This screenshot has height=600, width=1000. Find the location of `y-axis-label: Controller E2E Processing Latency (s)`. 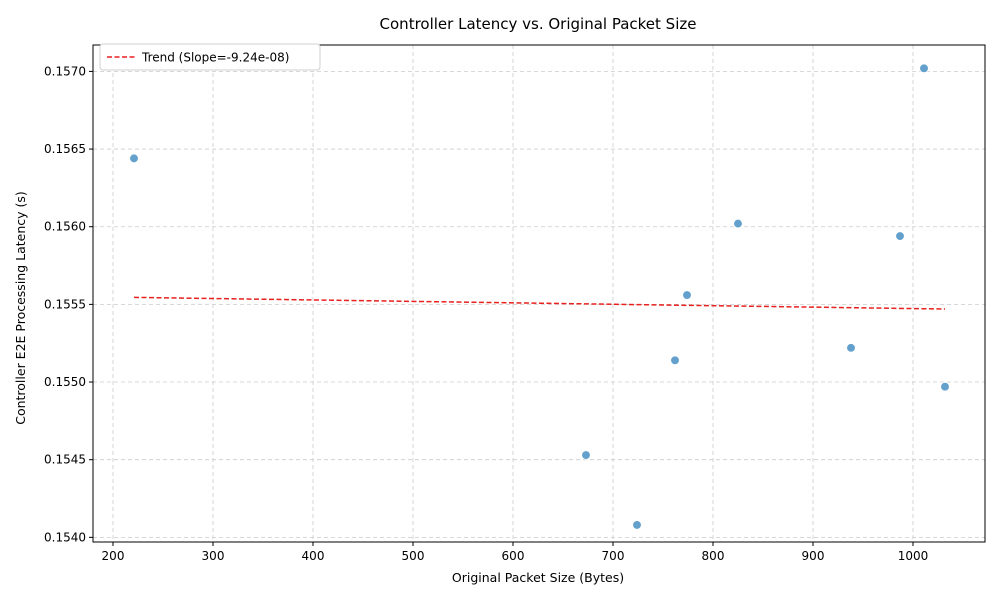

y-axis-label: Controller E2E Processing Latency (s) is located at coordinates (20, 308).